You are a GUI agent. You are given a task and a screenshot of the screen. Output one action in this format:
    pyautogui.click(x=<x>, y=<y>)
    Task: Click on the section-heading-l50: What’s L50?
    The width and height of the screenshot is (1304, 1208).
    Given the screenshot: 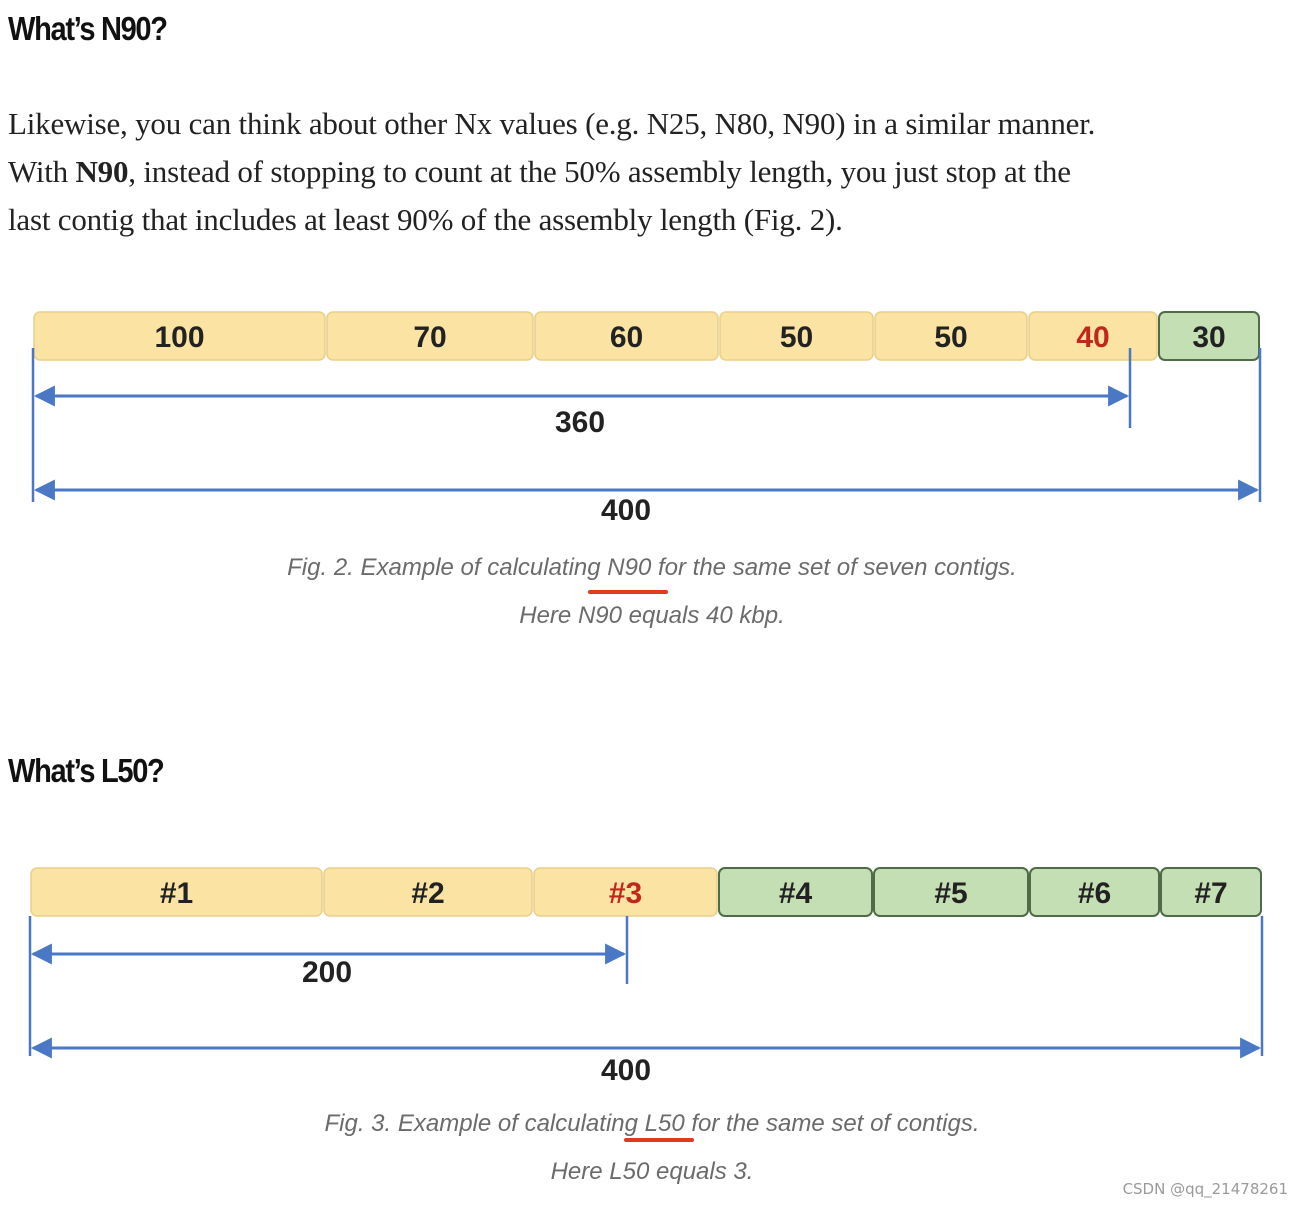 What is the action you would take?
    pyautogui.click(x=86, y=770)
    